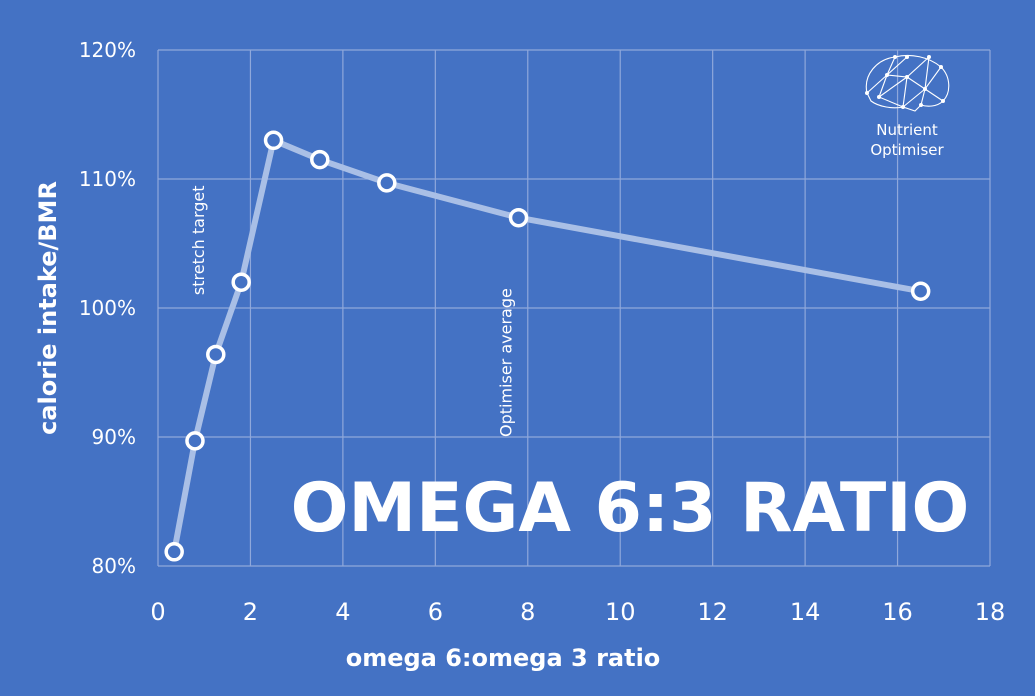 The height and width of the screenshot is (696, 1035). What do you see at coordinates (630, 508) in the screenshot?
I see `chart-title: OMEGA 6:3 RATIO` at bounding box center [630, 508].